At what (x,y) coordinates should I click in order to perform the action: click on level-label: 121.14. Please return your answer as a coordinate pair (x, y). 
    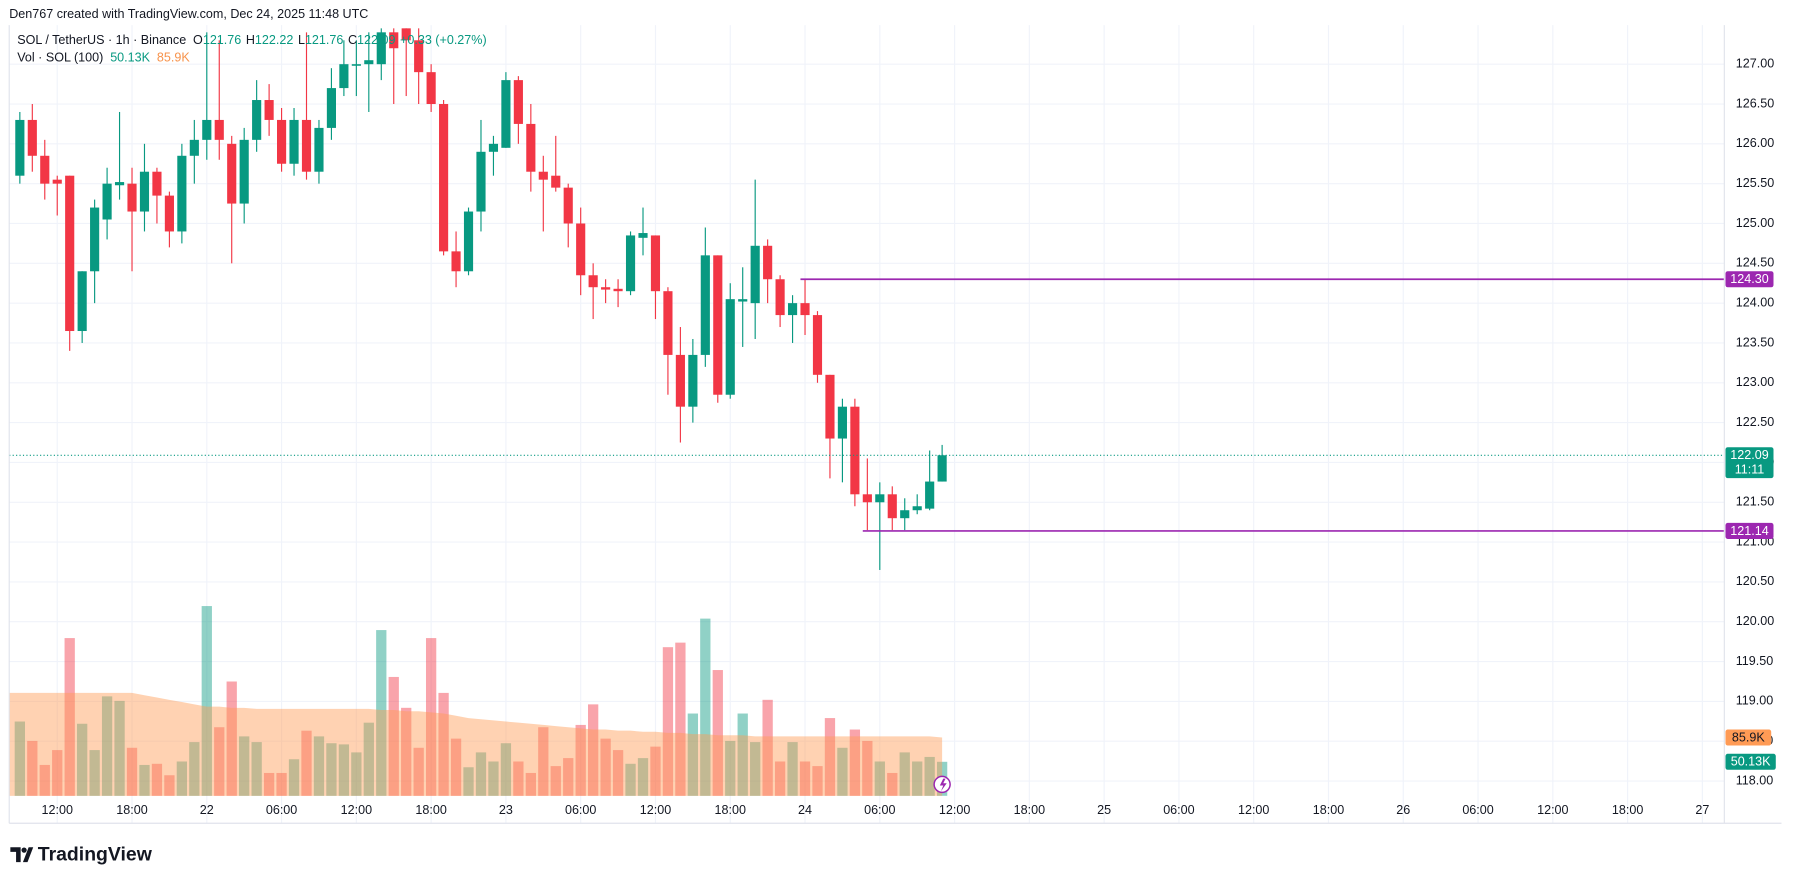
    Looking at the image, I should click on (1749, 531).